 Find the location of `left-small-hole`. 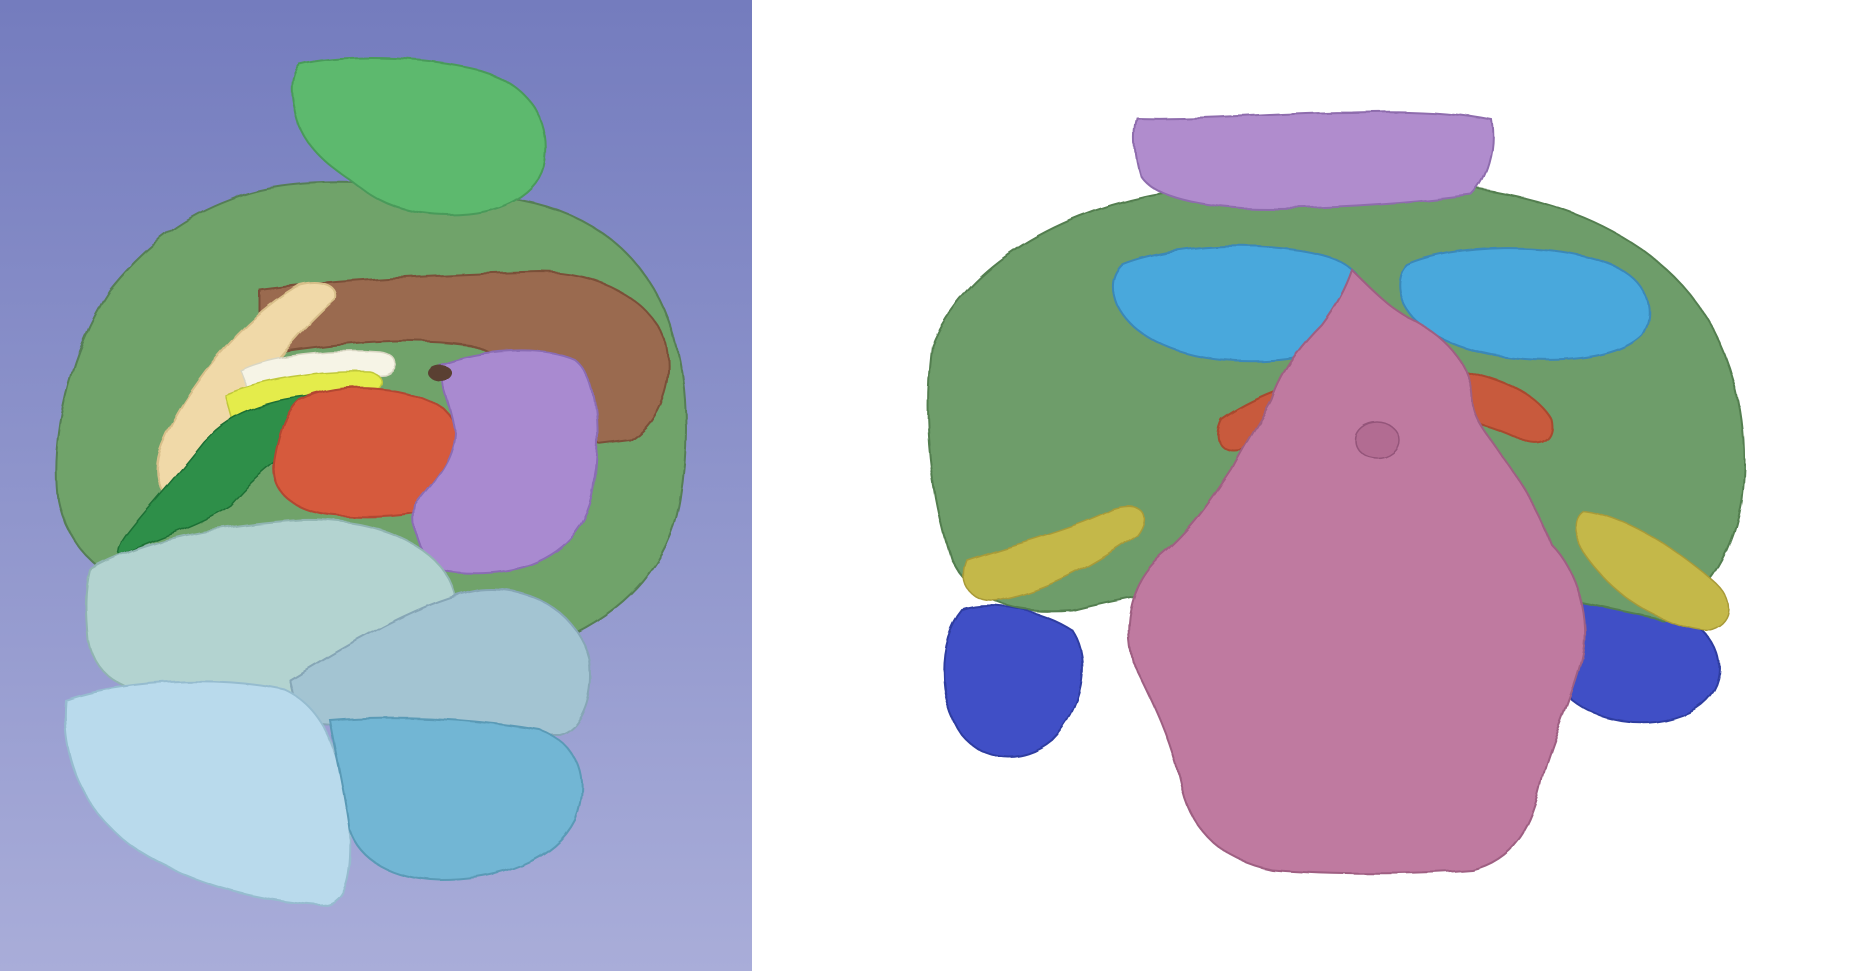

left-small-hole is located at coordinates (440, 373).